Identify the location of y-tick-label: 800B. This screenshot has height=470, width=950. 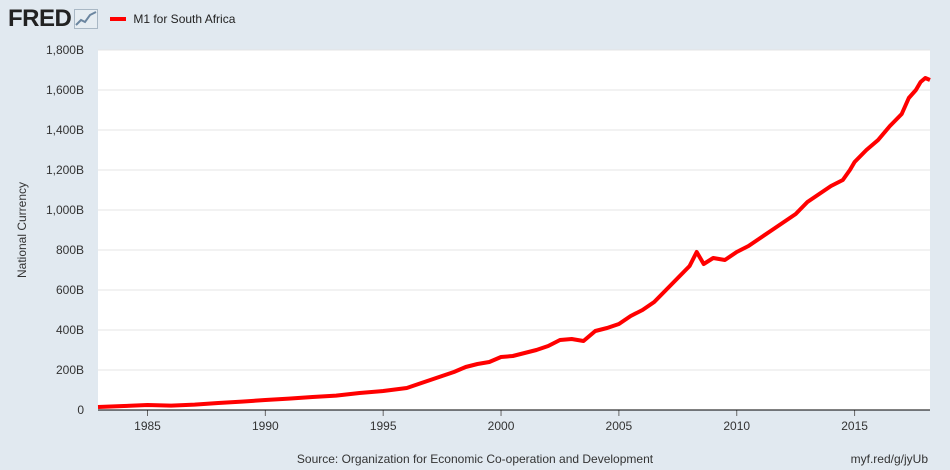
(70, 250).